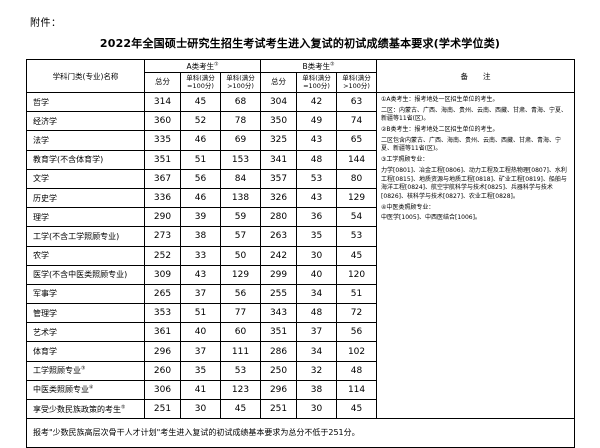 The width and height of the screenshot is (600, 448). What do you see at coordinates (405, 160) in the screenshot?
I see `remark-line: ③工学照顾专业：` at bounding box center [405, 160].